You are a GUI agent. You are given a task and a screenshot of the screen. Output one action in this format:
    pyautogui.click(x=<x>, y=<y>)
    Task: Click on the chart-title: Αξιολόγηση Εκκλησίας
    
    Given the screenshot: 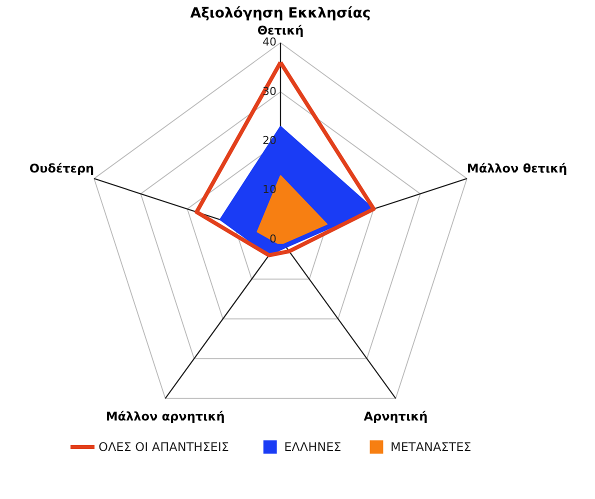 What is the action you would take?
    pyautogui.click(x=280, y=14)
    